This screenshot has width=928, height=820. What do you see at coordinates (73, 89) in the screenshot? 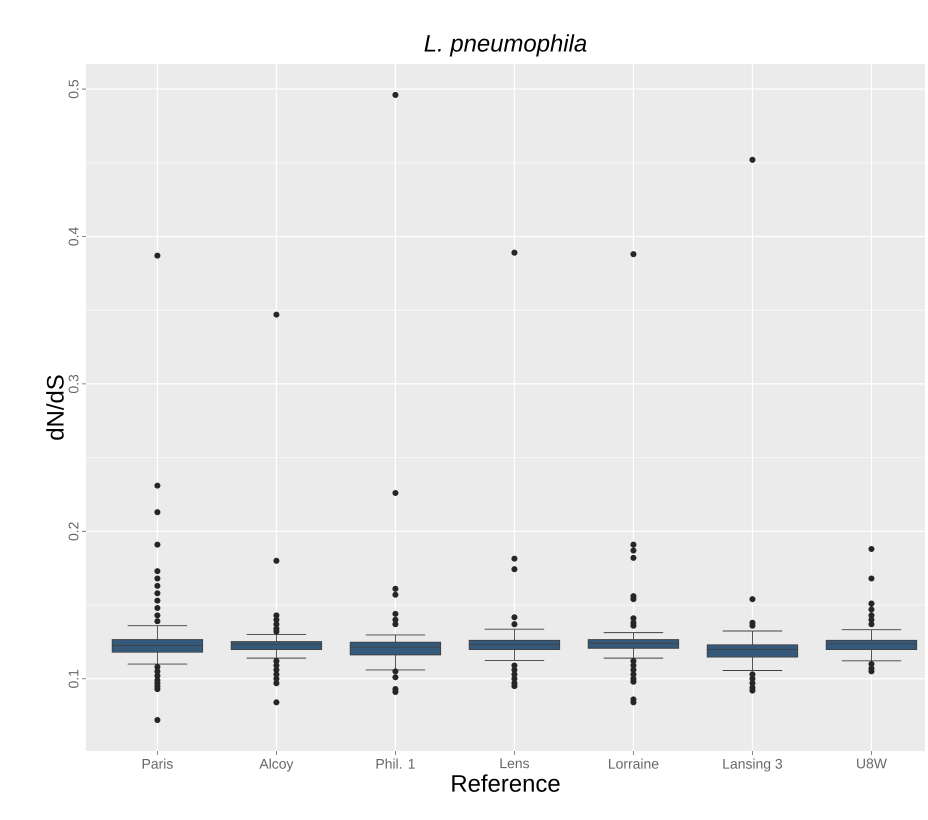
I see `y-tick-label: 0.5` at bounding box center [73, 89].